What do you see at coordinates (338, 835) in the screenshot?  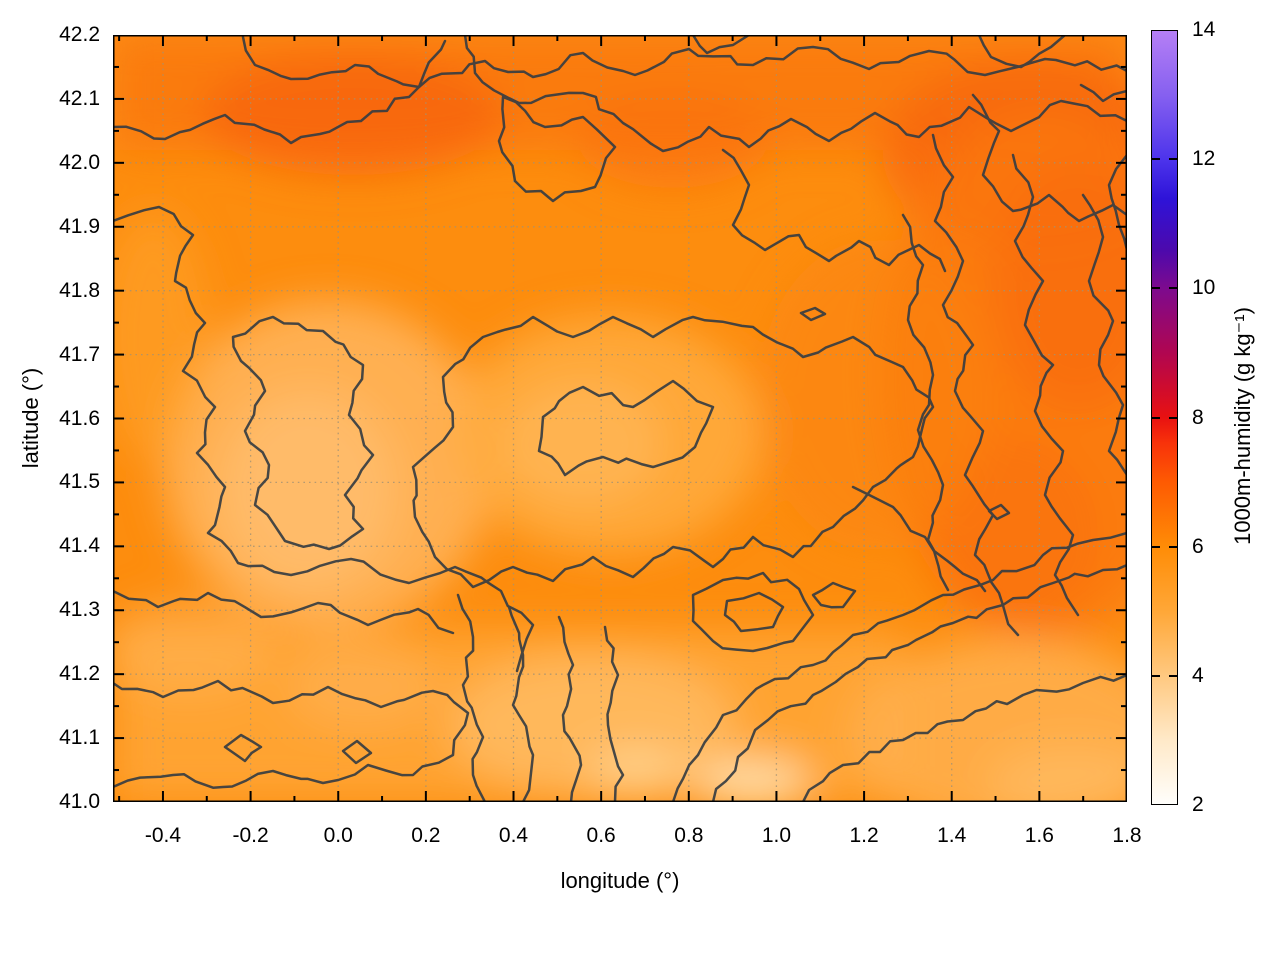 I see `x-tick-label: 0.0` at bounding box center [338, 835].